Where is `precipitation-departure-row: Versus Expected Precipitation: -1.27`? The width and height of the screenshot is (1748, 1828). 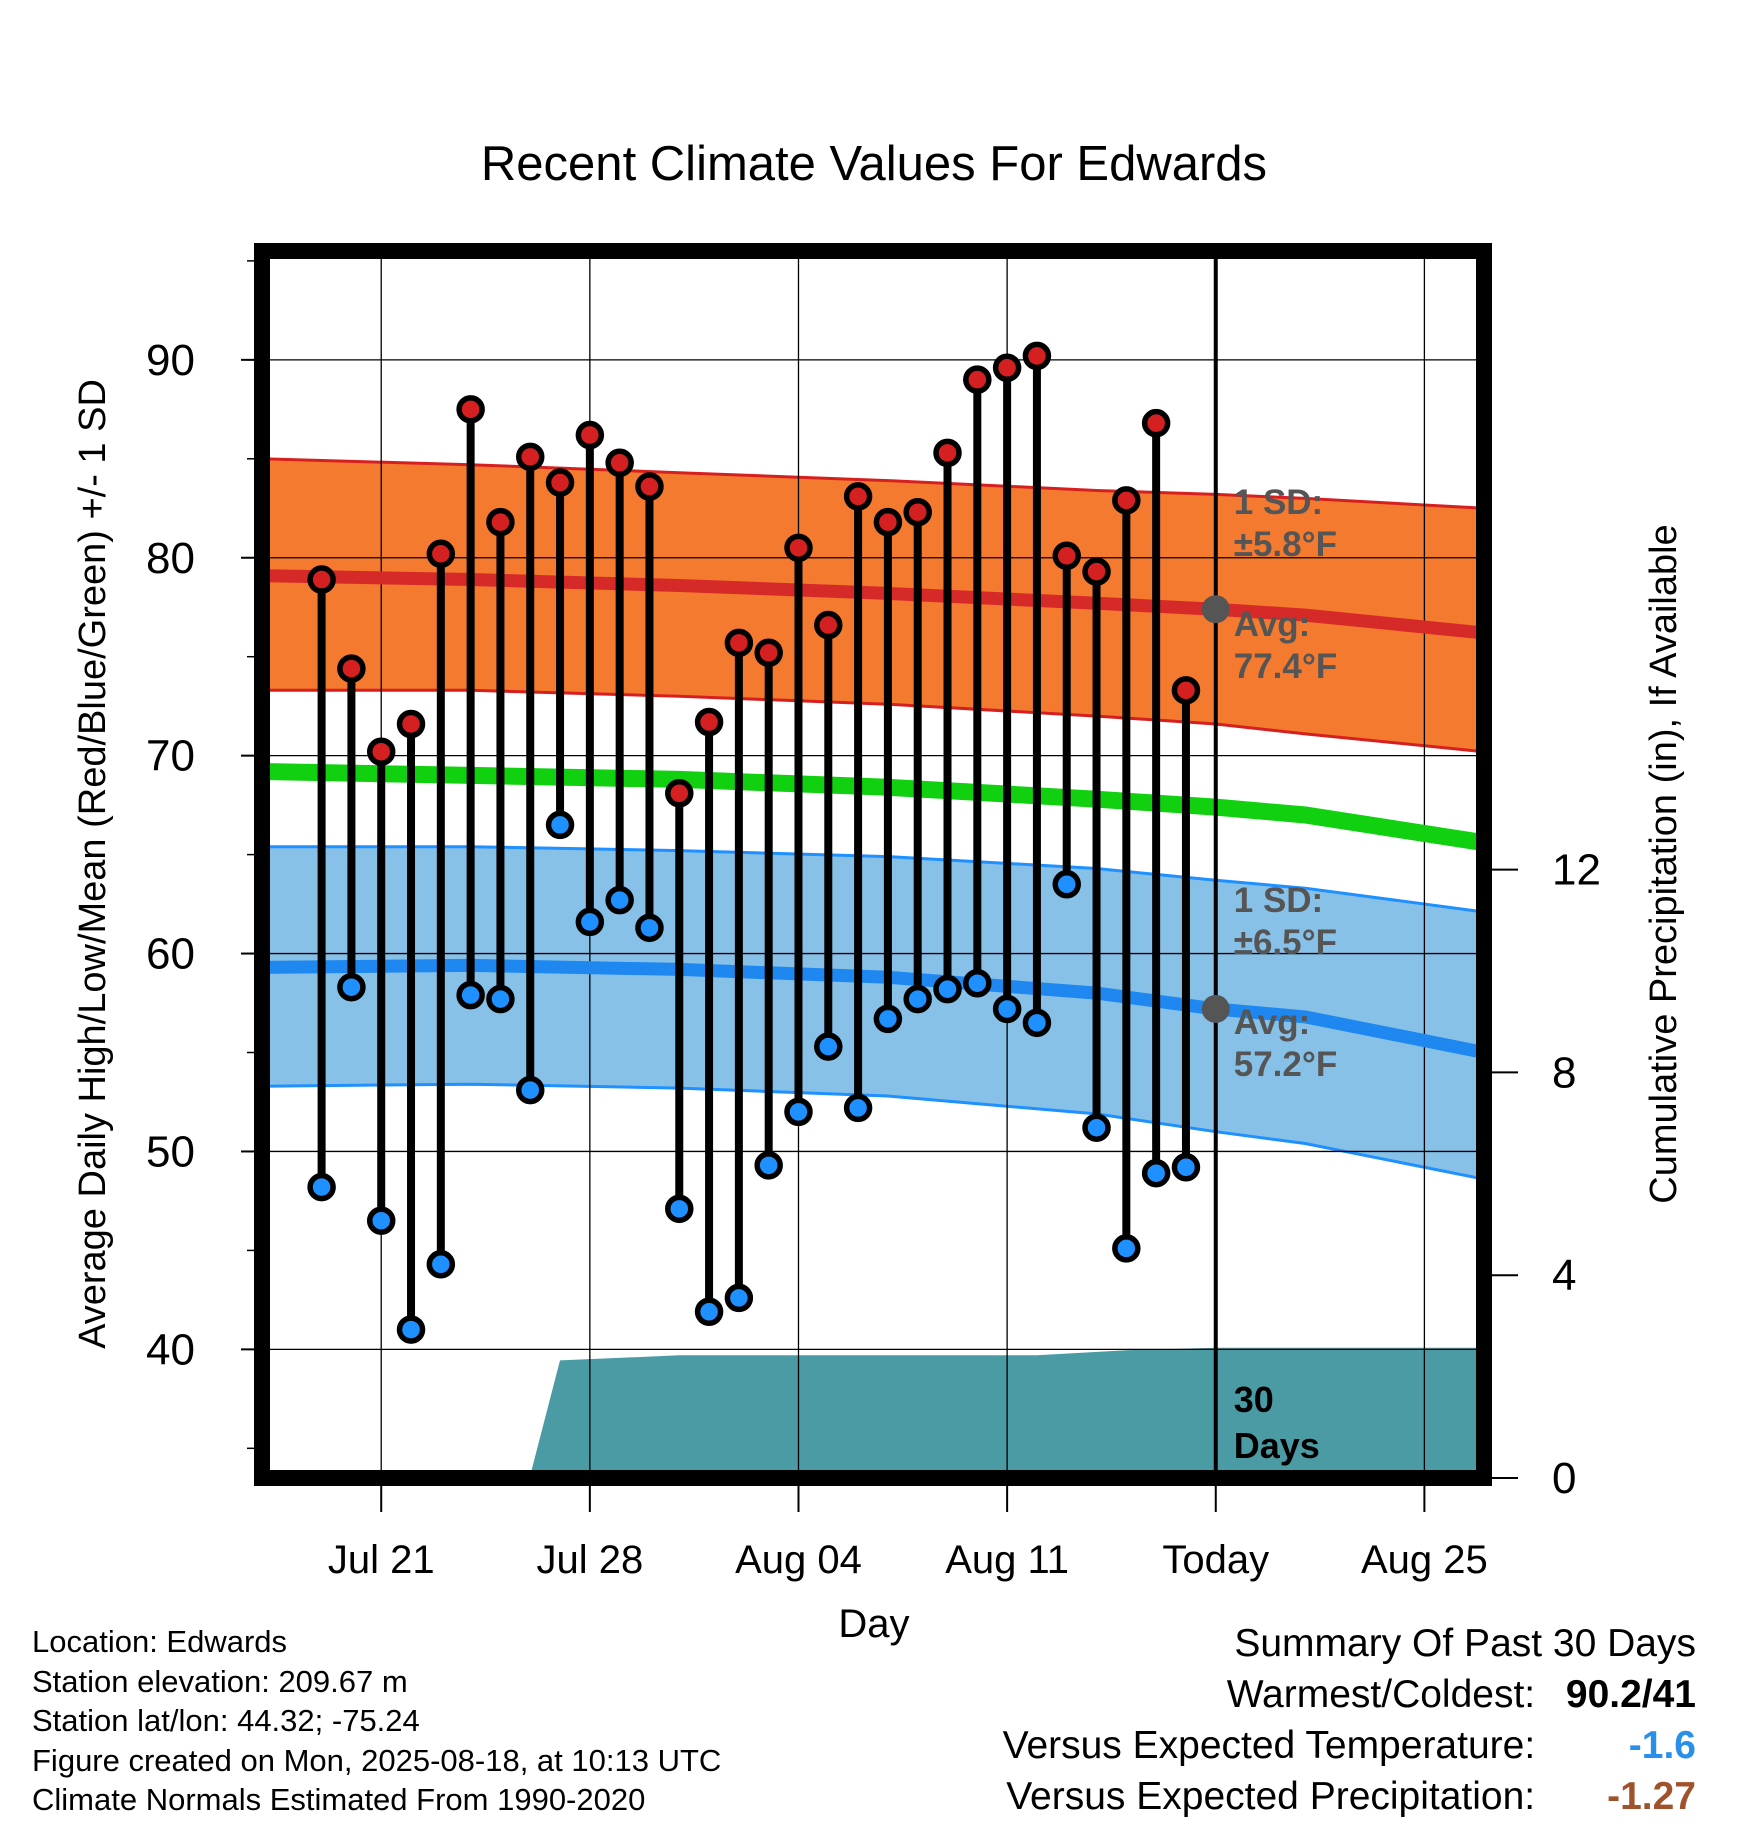
precipitation-departure-row: Versus Expected Precipitation: -1.27 is located at coordinates (1246, 1796).